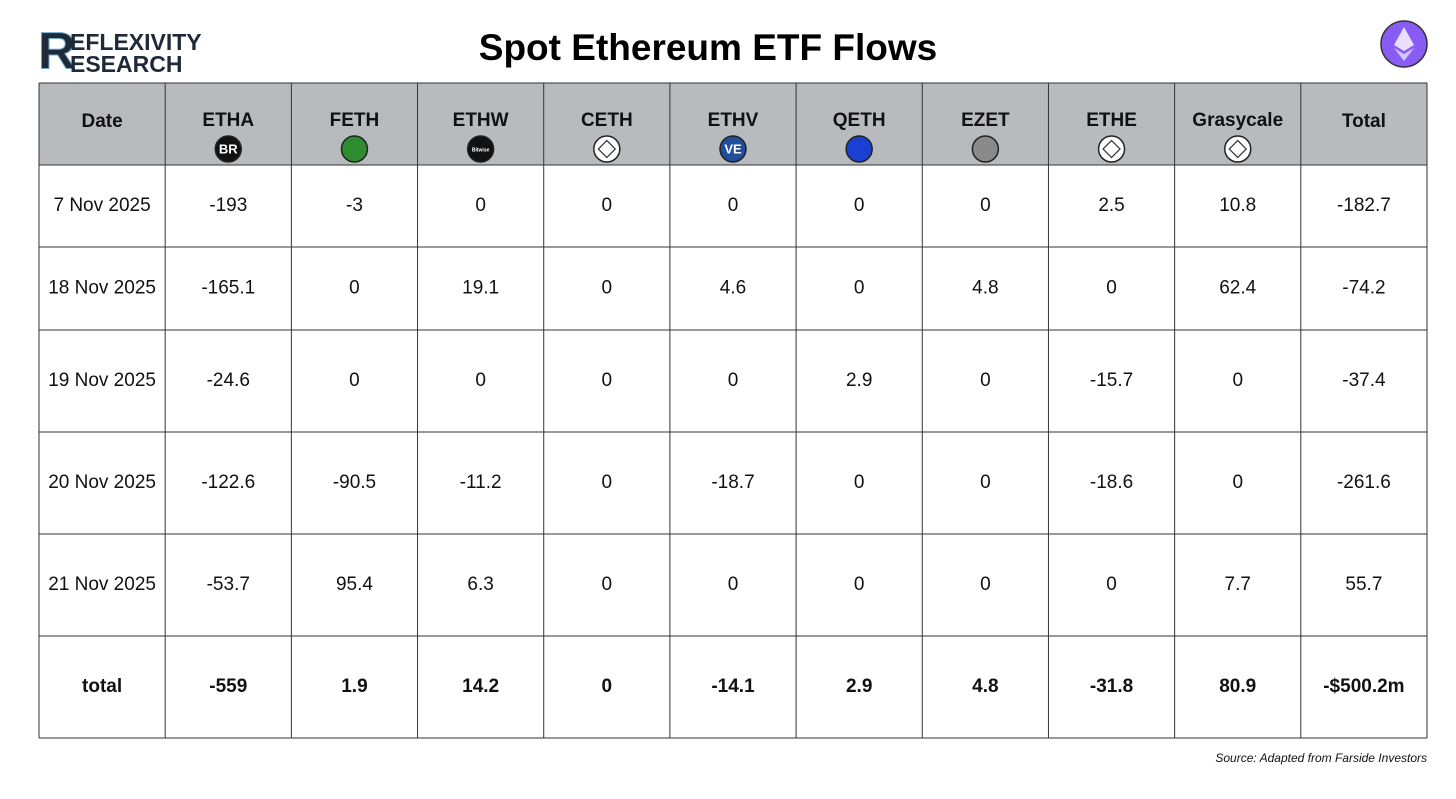  What do you see at coordinates (1237, 120) in the screenshot?
I see `column-header: Grasycale` at bounding box center [1237, 120].